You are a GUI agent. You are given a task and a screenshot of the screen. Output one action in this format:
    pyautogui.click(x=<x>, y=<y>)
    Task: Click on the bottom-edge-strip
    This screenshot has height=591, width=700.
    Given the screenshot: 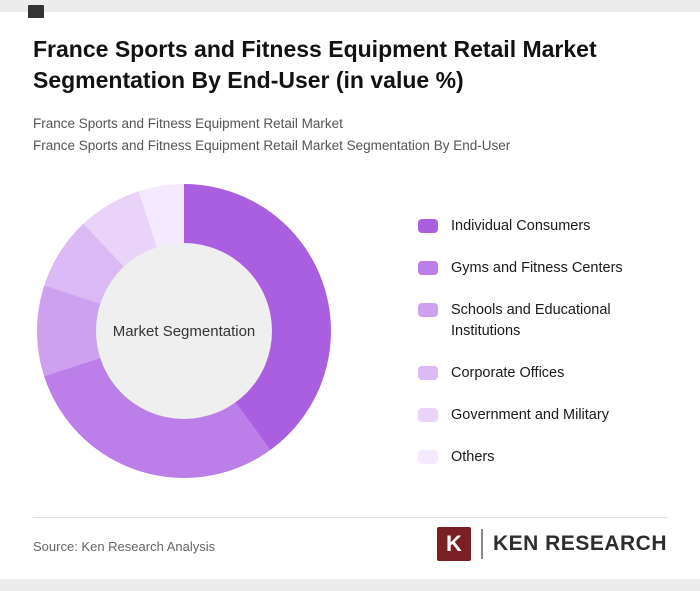 What is the action you would take?
    pyautogui.click(x=350, y=585)
    